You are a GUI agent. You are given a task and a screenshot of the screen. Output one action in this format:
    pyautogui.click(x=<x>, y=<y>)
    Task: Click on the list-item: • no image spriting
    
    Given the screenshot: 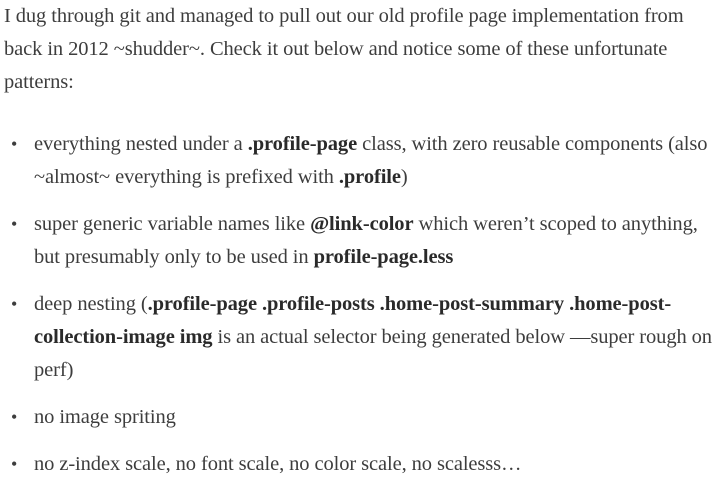 What is the action you would take?
    pyautogui.click(x=358, y=417)
    